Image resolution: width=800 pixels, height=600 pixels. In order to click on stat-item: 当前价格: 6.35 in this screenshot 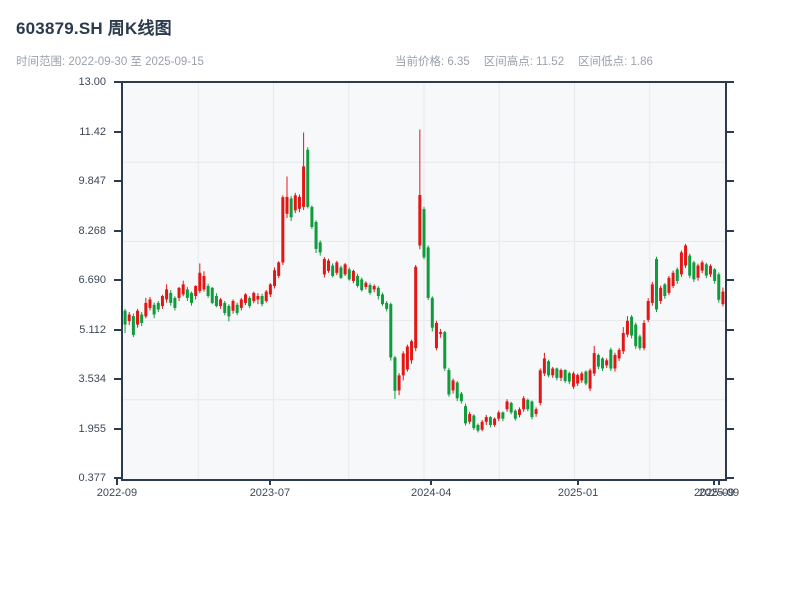, I will do `click(432, 62)`.